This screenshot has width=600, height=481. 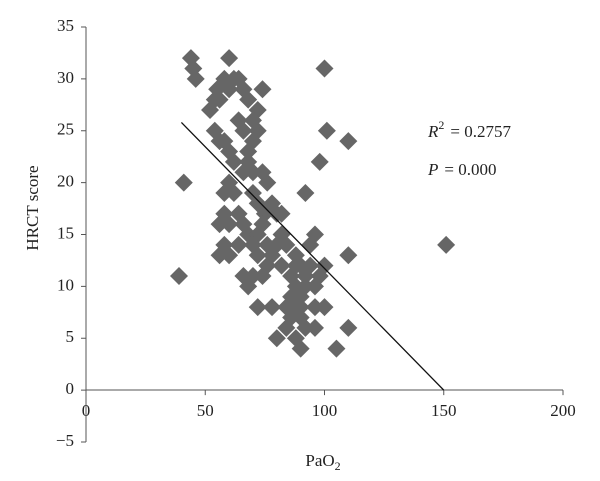 What do you see at coordinates (444, 410) in the screenshot?
I see `x-tick-label: 150` at bounding box center [444, 410].